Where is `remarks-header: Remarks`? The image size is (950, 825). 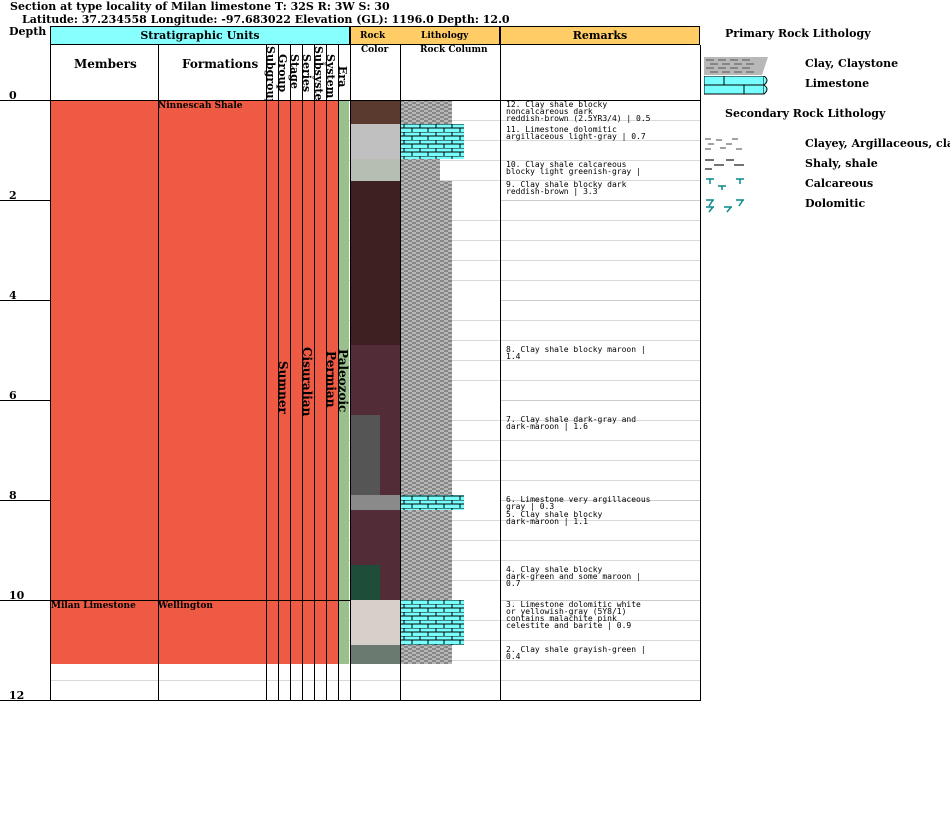
remarks-header: Remarks is located at coordinates (600, 35).